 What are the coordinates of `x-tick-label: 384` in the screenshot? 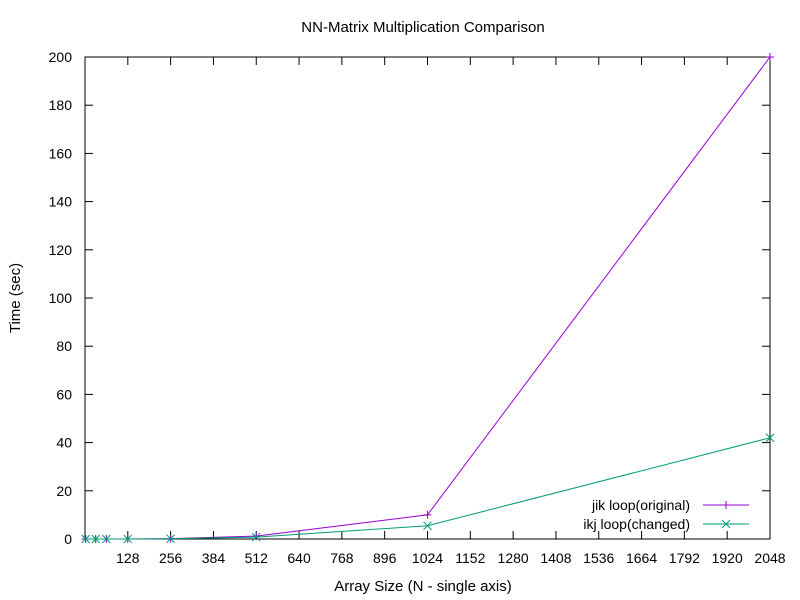 It's located at (214, 558).